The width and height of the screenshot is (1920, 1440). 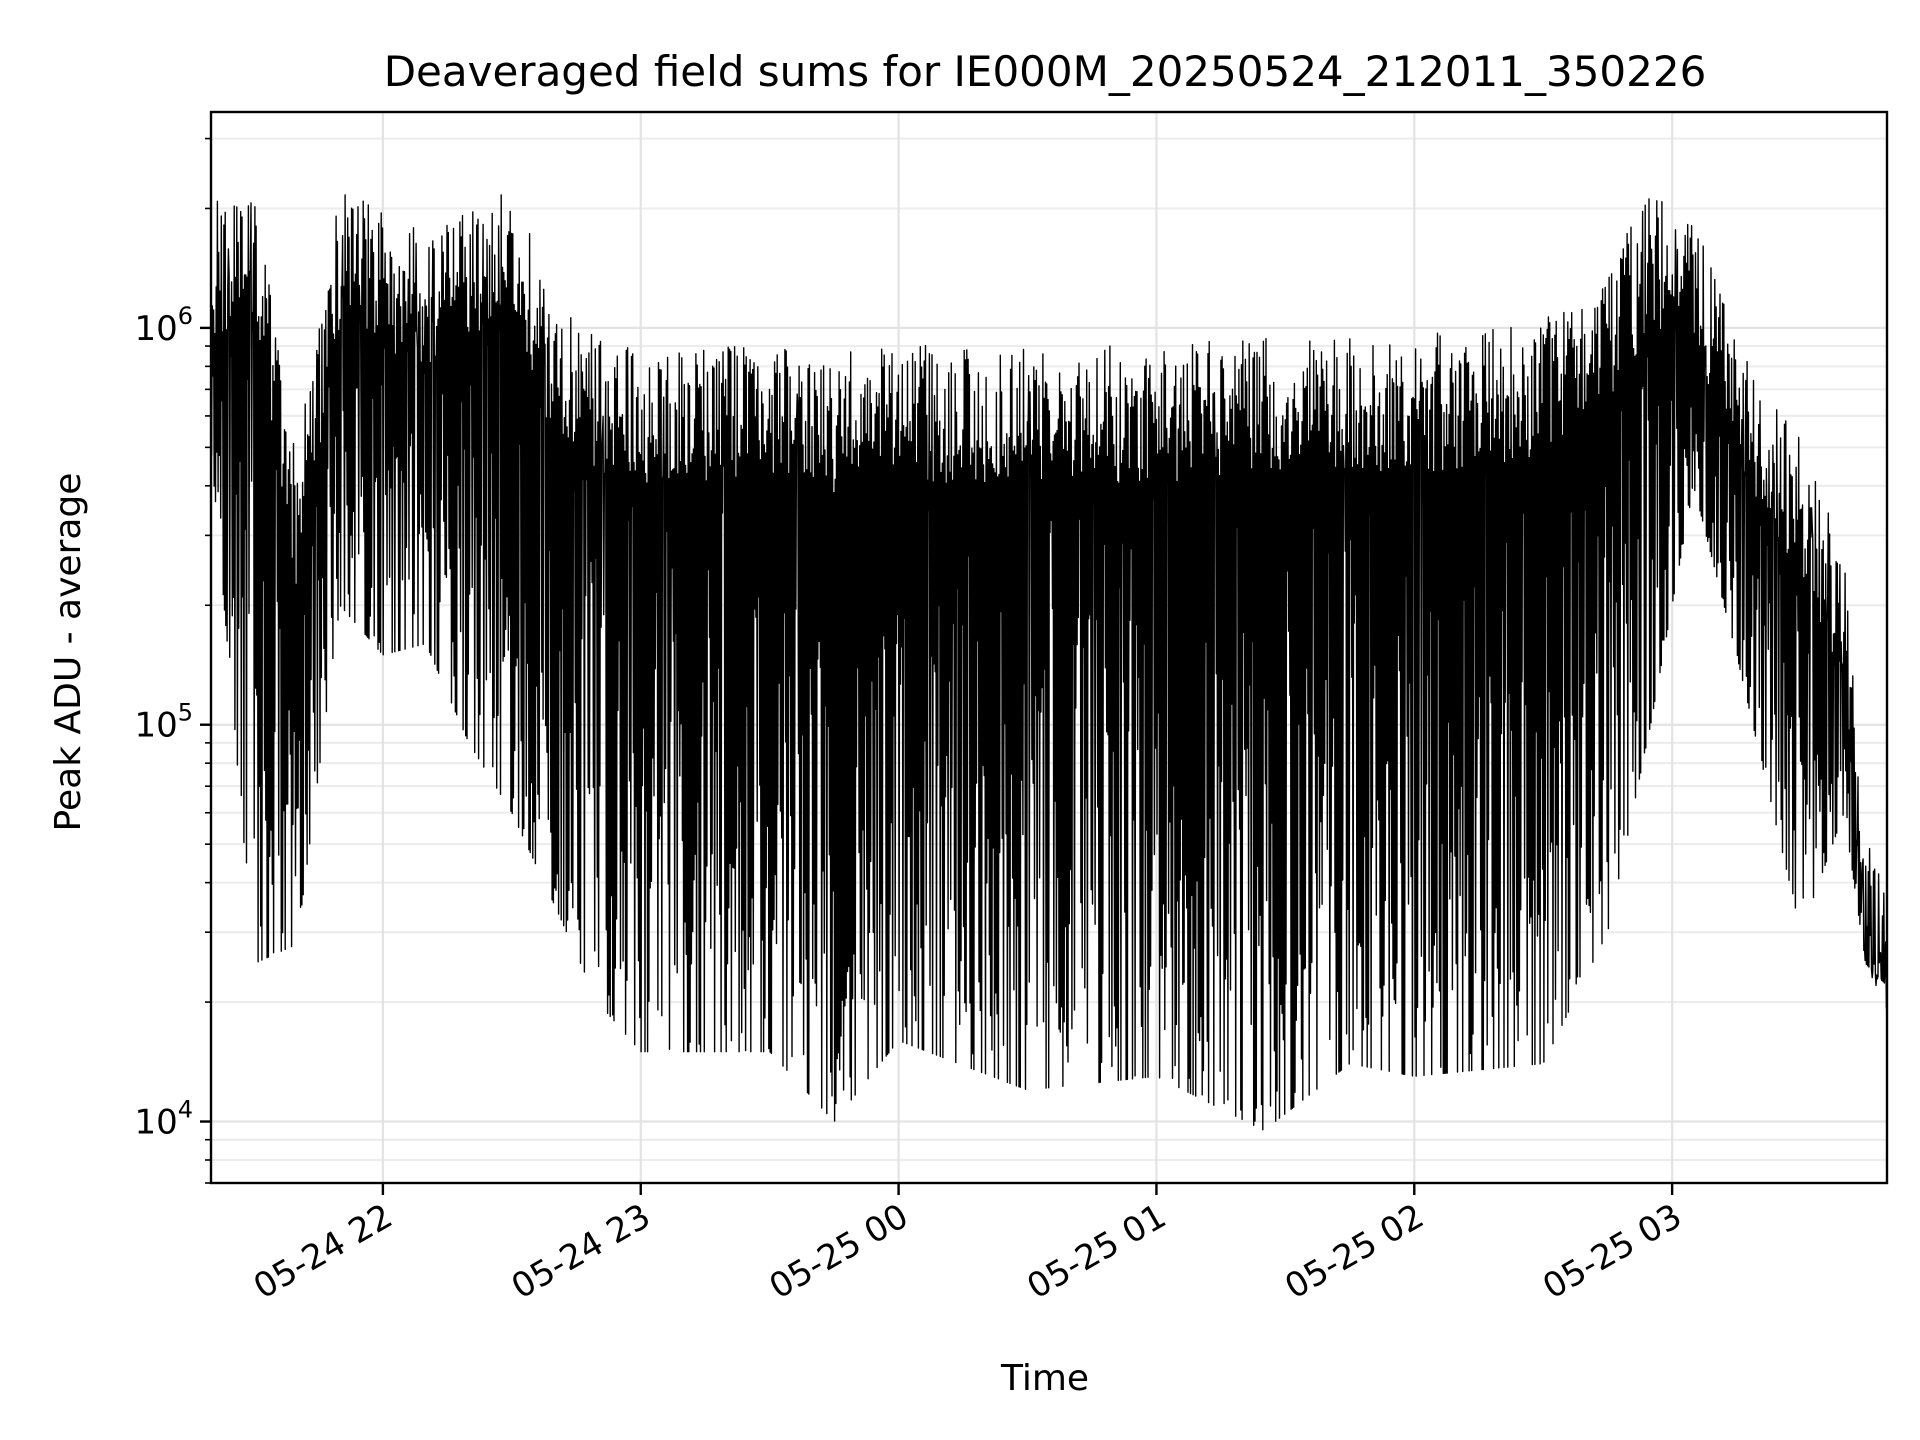 What do you see at coordinates (1044, 1378) in the screenshot?
I see `x-axis-label: Time` at bounding box center [1044, 1378].